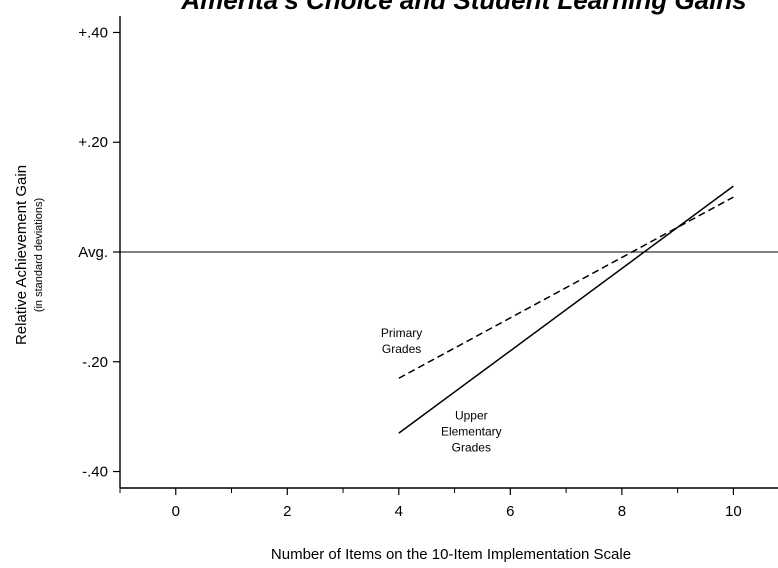 The image size is (778, 568). I want to click on y-tick-label: -.20, so click(95, 362).